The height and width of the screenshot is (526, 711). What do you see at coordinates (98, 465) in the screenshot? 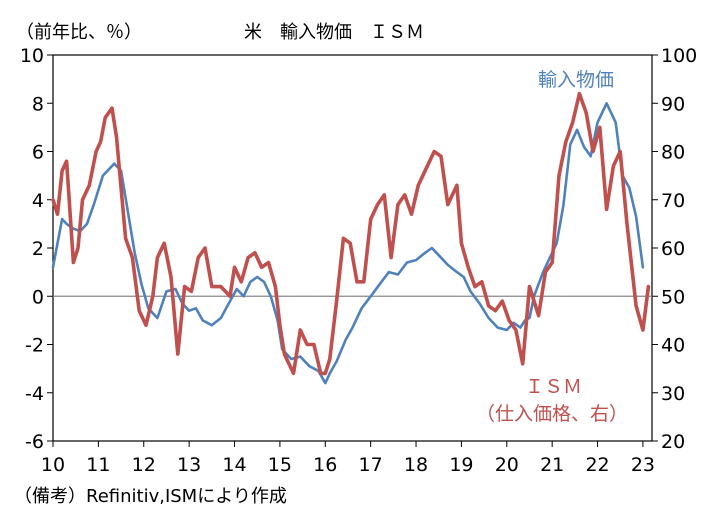
I see `x-tick-label: 11` at bounding box center [98, 465].